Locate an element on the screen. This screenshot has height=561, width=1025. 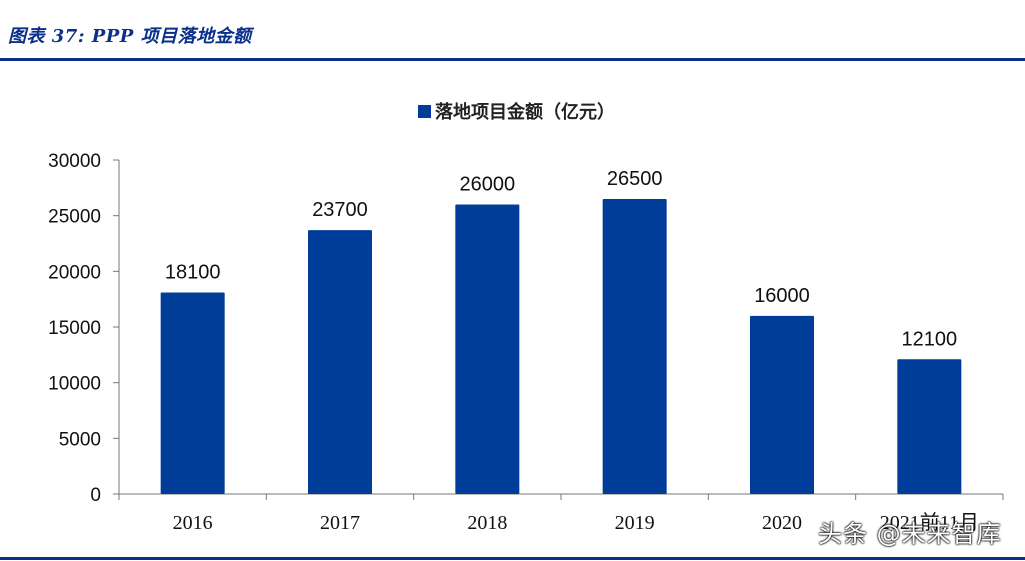
y-tick-label: 15000 is located at coordinates (74, 328).